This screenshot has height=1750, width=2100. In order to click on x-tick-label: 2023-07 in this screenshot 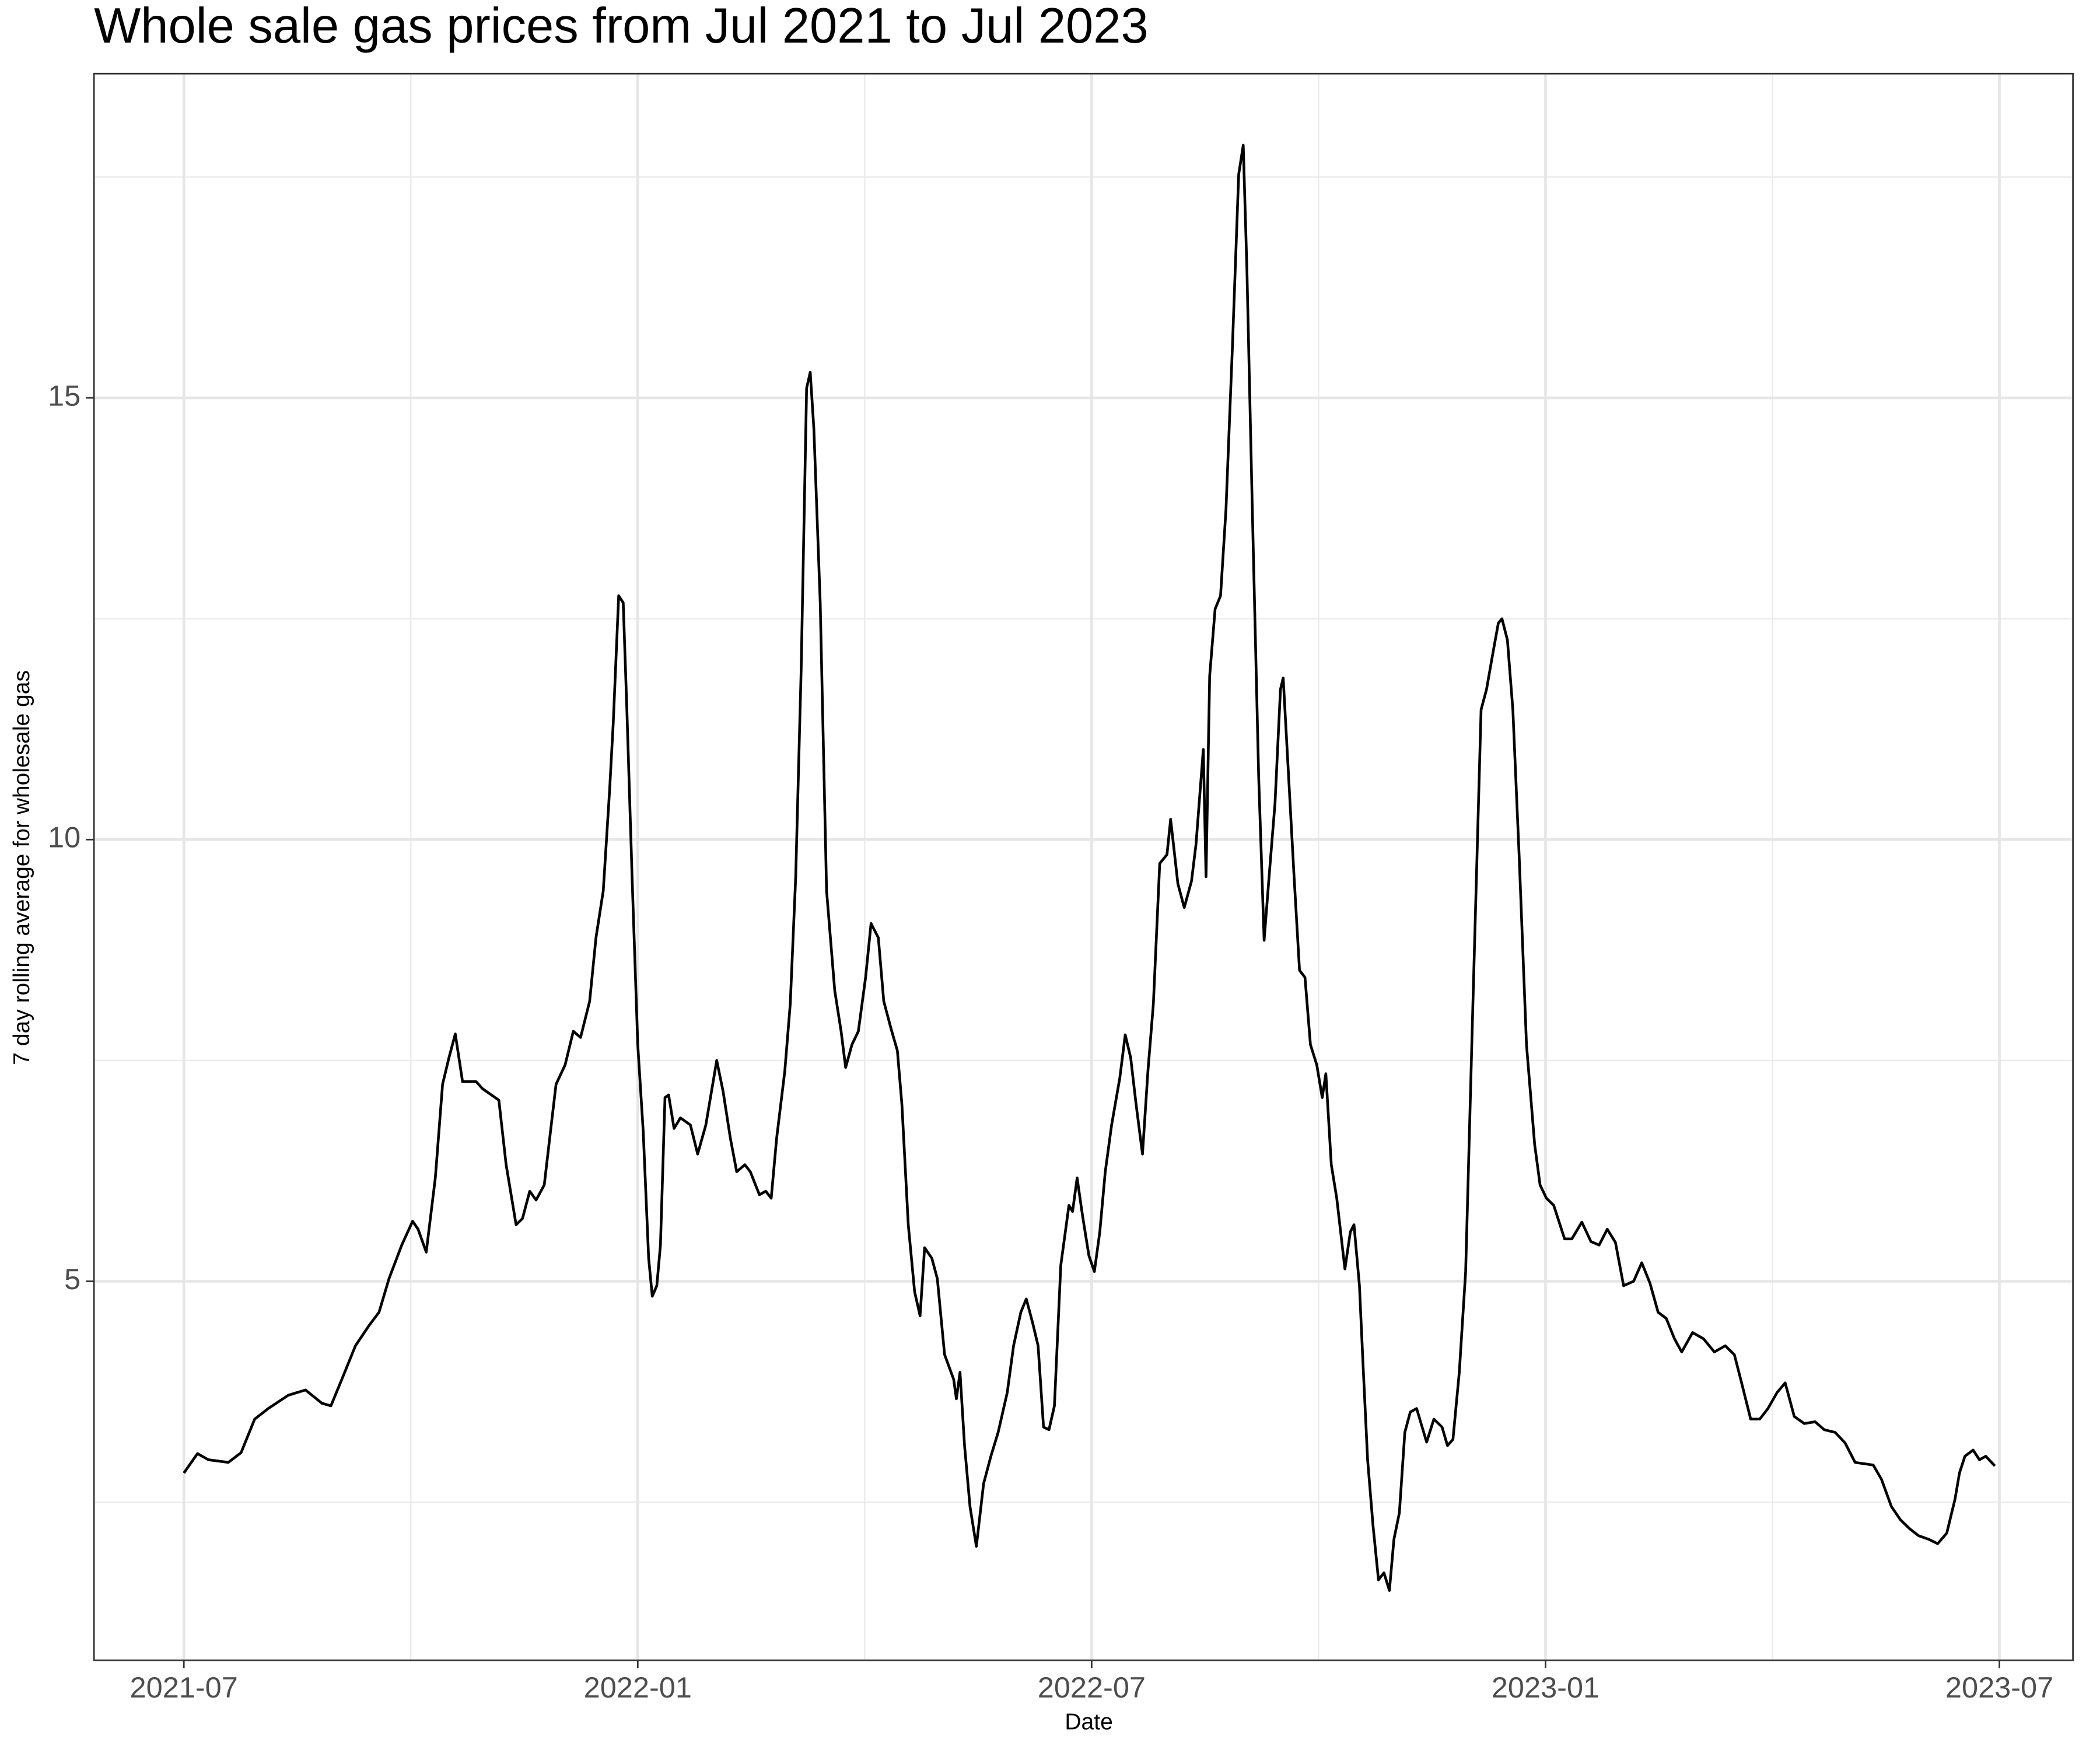, I will do `click(1999, 1687)`.